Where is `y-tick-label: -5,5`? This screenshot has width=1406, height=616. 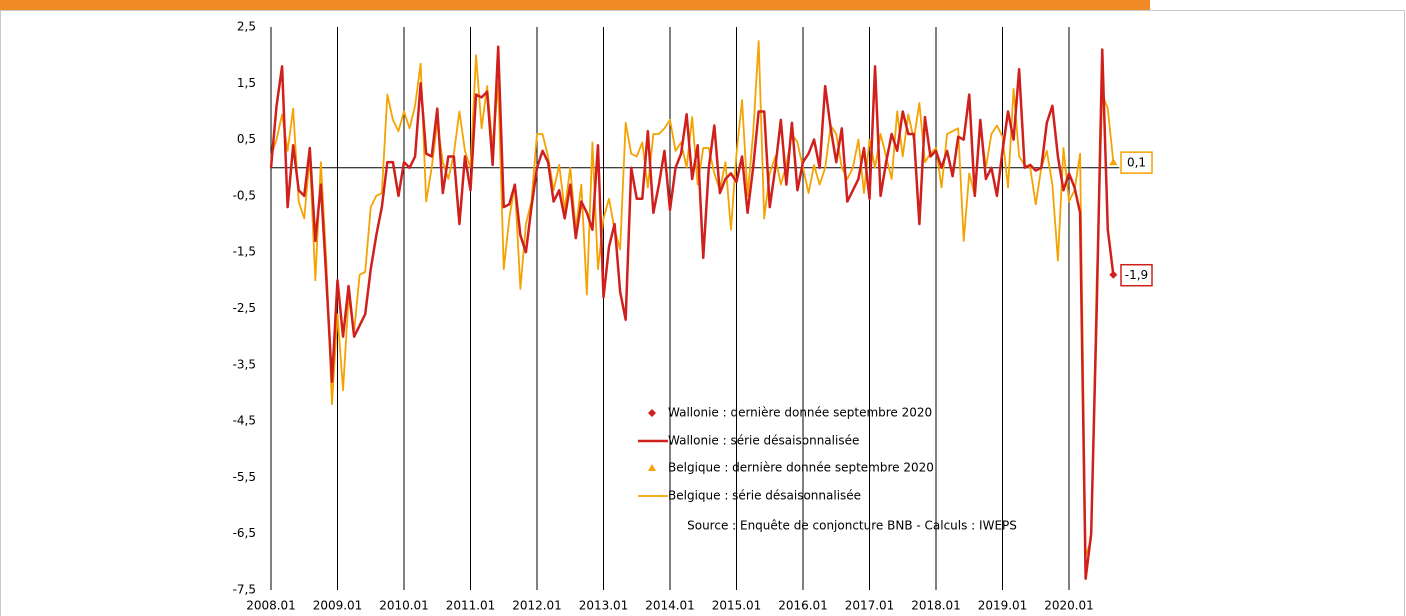 y-tick-label: -5,5 is located at coordinates (244, 477).